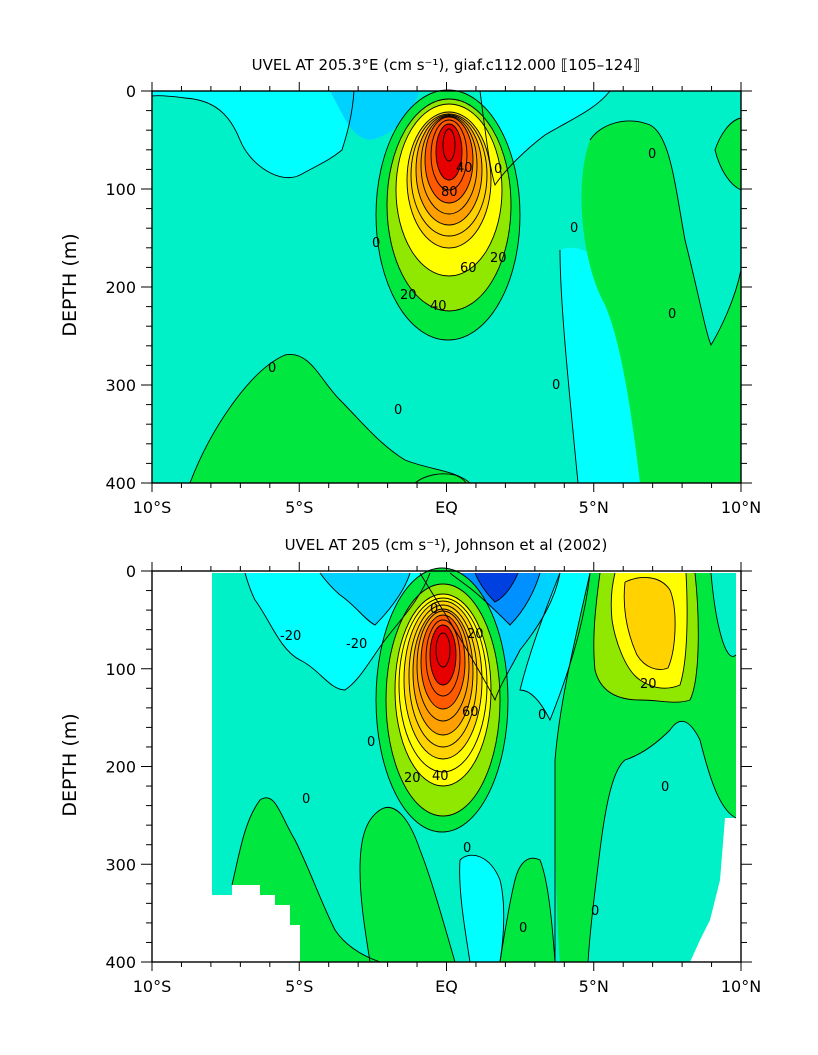 Image resolution: width=818 pixels, height=1055 pixels. What do you see at coordinates (527, 910) in the screenshot?
I see `bottom-green-deep` at bounding box center [527, 910].